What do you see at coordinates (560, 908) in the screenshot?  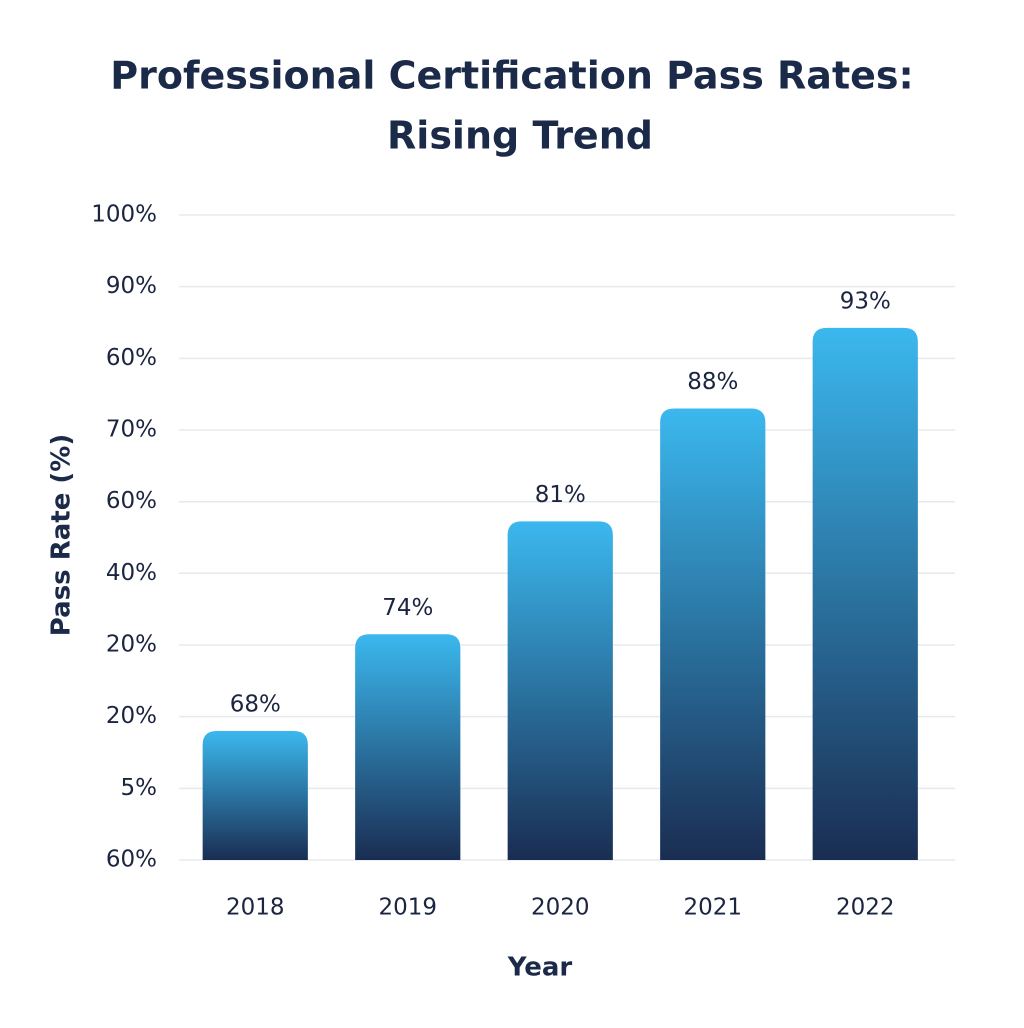 I see `x-tick-label: 2020` at bounding box center [560, 908].